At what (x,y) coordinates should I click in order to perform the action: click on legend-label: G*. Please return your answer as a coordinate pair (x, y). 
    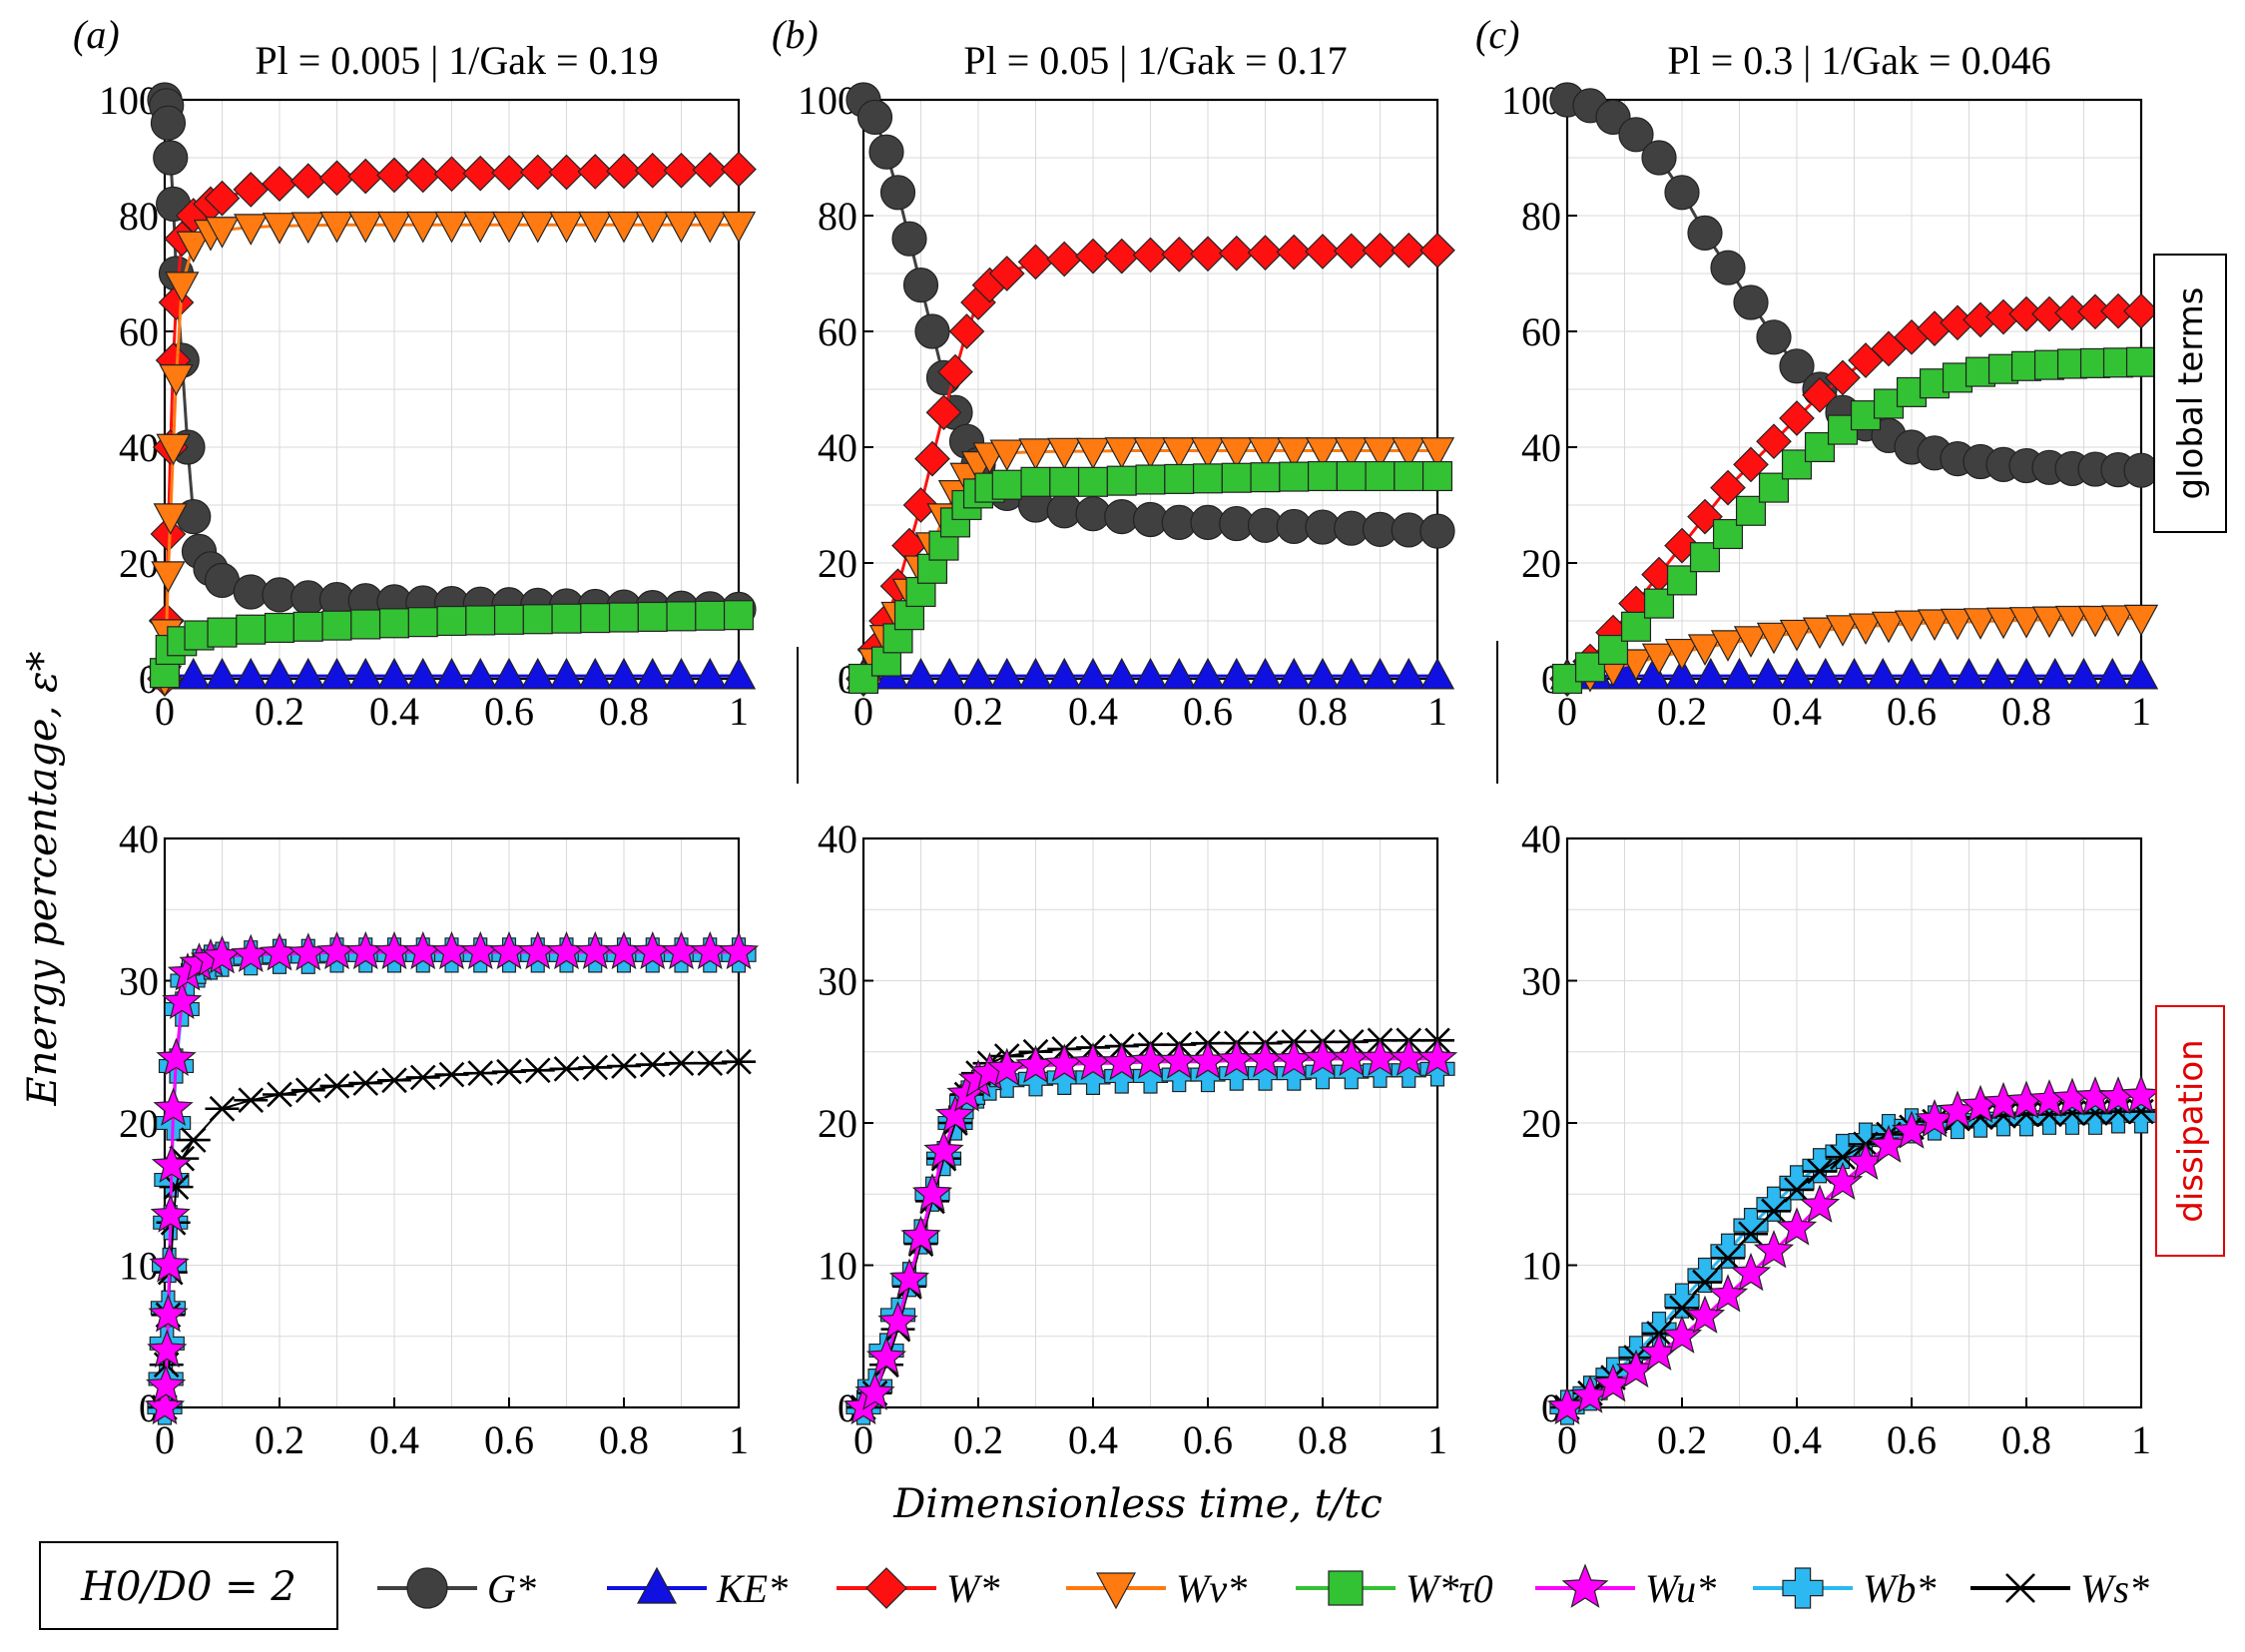
    Looking at the image, I should click on (511, 1588).